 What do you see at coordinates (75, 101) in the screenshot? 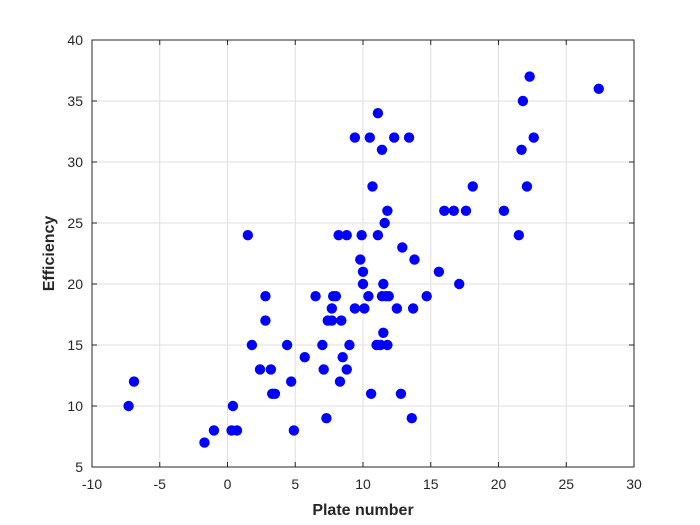
I see `y-tick-label: 35` at bounding box center [75, 101].